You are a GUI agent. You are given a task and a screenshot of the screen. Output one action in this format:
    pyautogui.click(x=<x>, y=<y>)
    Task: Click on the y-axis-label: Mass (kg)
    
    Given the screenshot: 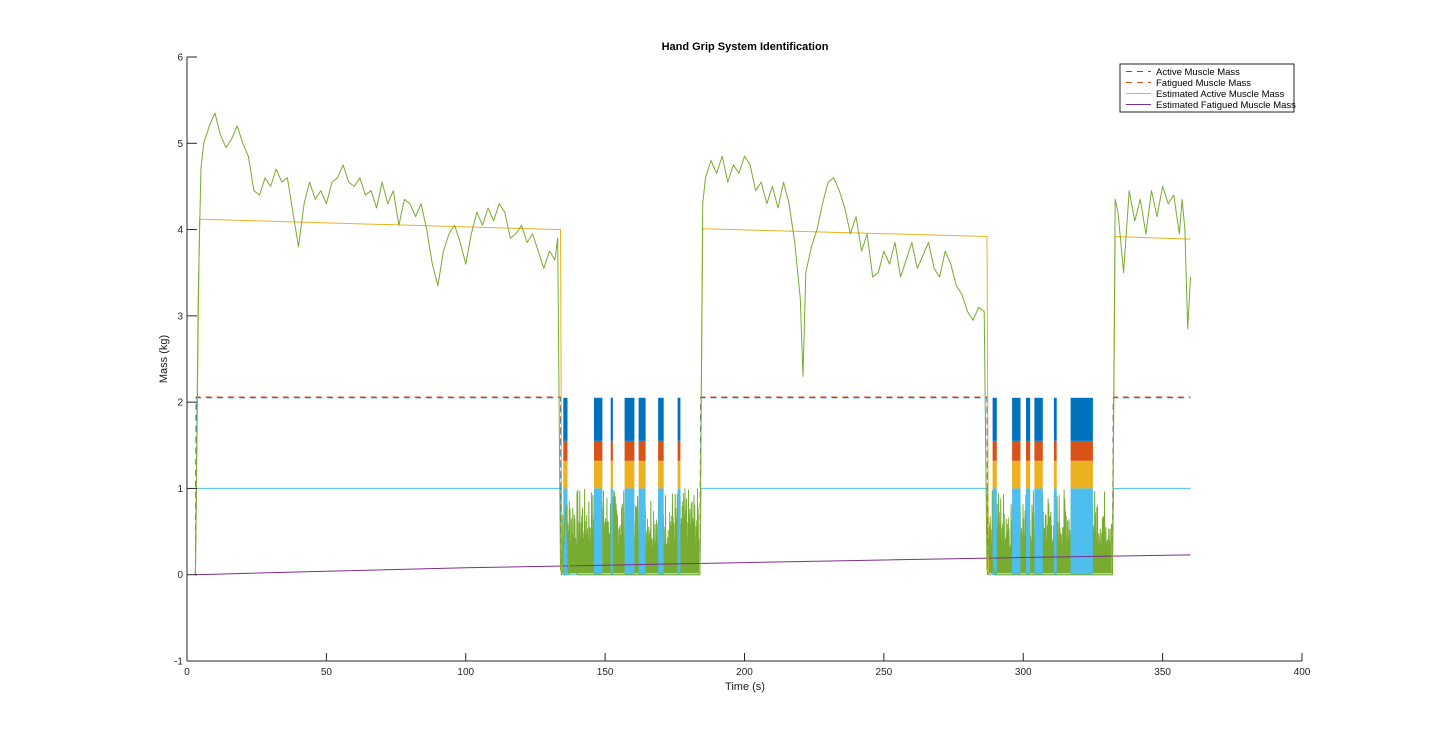 What is the action you would take?
    pyautogui.click(x=164, y=359)
    